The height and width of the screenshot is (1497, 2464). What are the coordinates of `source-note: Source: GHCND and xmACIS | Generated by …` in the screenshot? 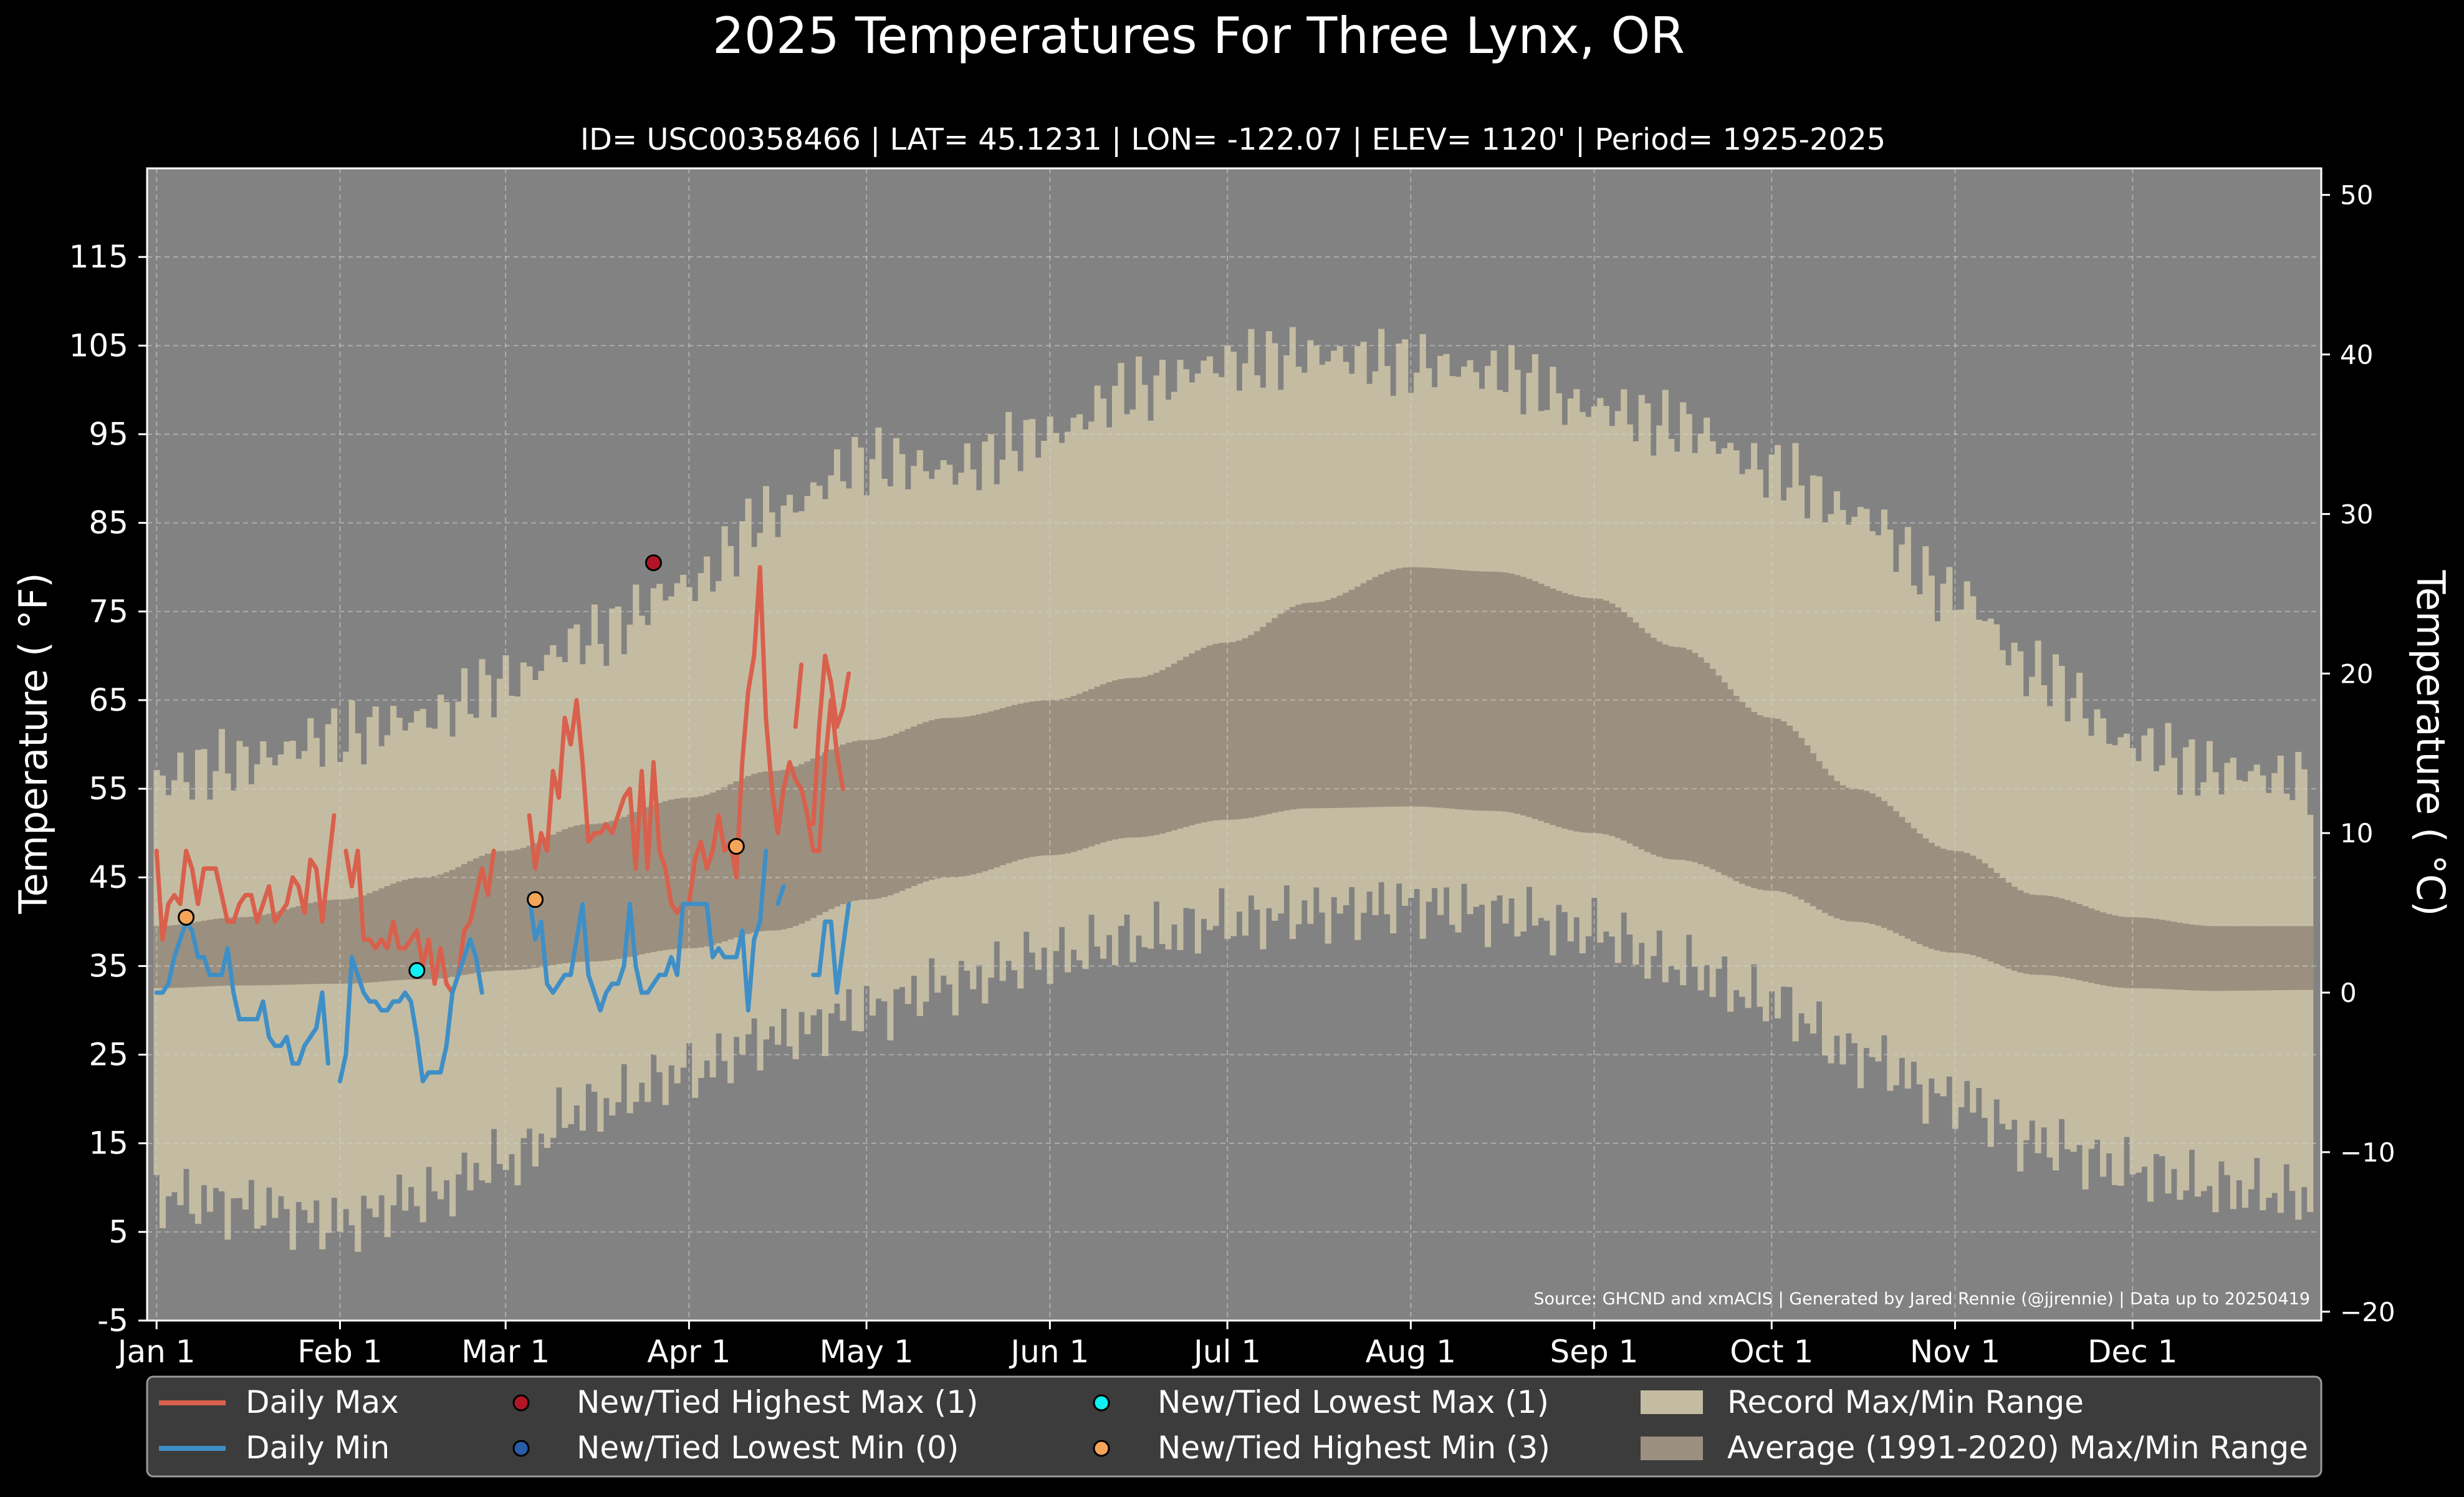 It's located at (1921, 1299).